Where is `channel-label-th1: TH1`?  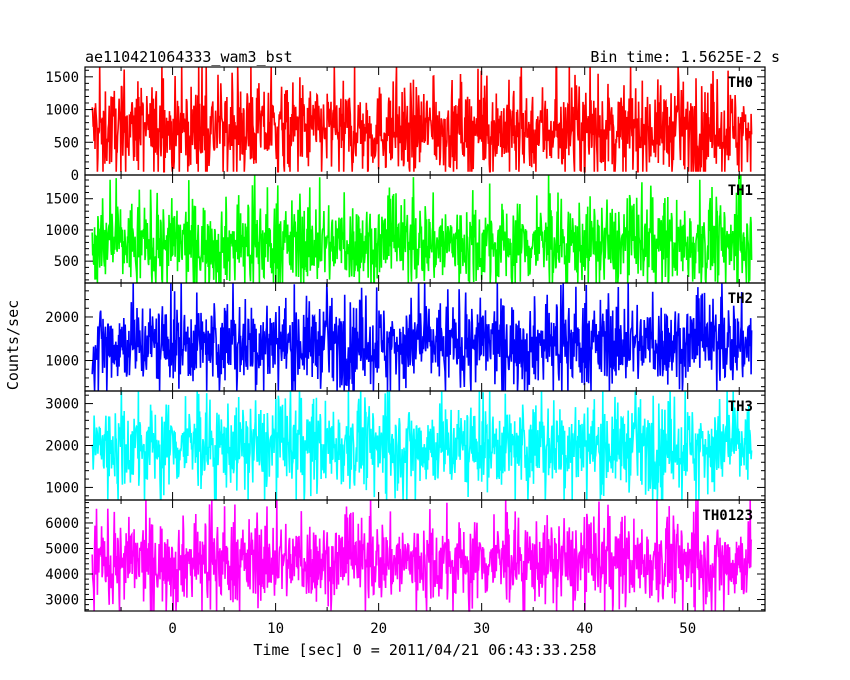 channel-label-th1: TH1 is located at coordinates (740, 191).